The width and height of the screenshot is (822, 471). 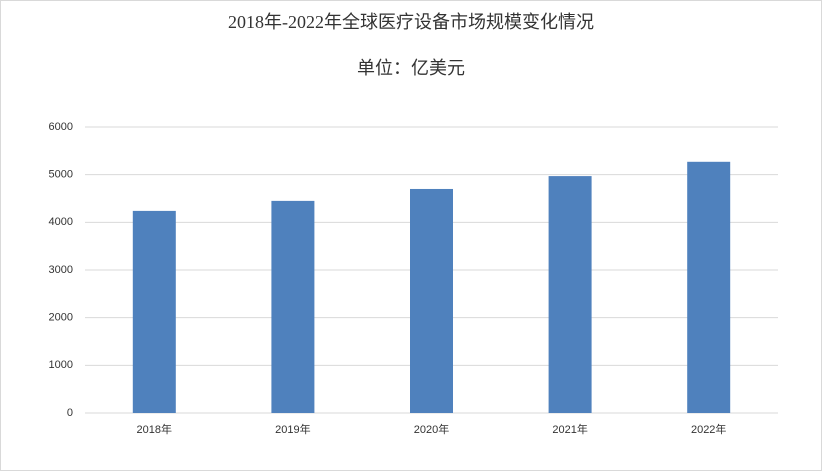 I want to click on x-tick-label: 2019年, so click(x=292, y=429).